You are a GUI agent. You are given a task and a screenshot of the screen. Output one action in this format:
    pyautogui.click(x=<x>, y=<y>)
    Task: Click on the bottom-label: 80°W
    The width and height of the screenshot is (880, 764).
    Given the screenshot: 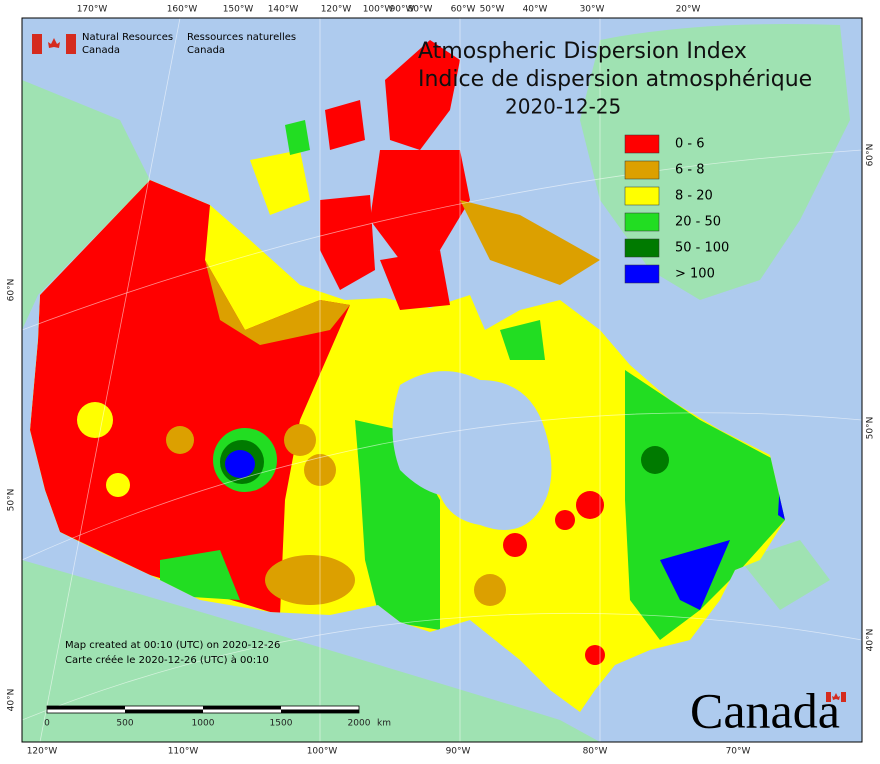 What is the action you would take?
    pyautogui.click(x=595, y=752)
    